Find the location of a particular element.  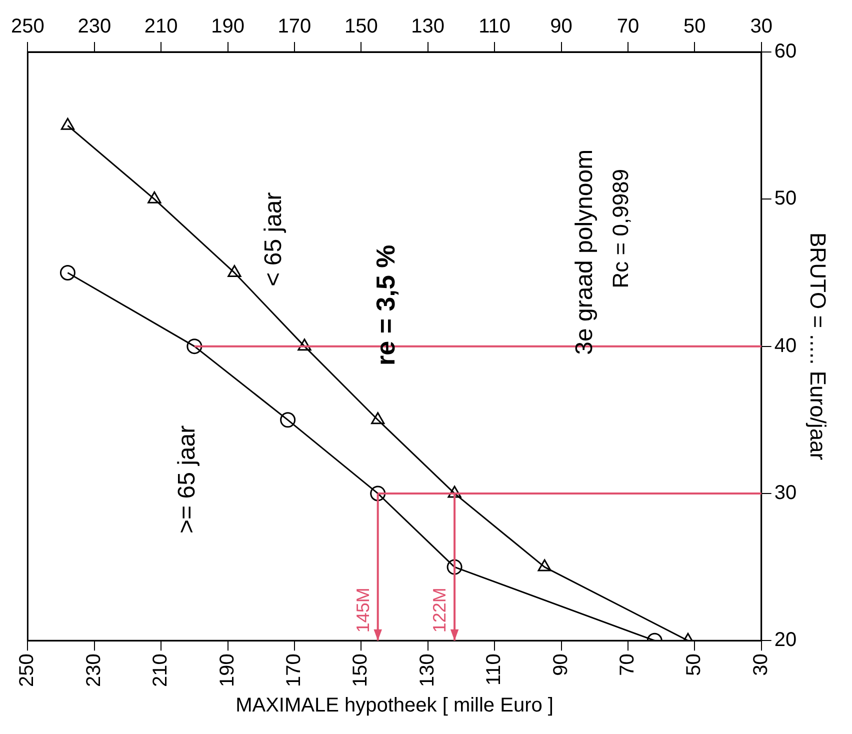

x2-tick-label: 190 is located at coordinates (227, 671).